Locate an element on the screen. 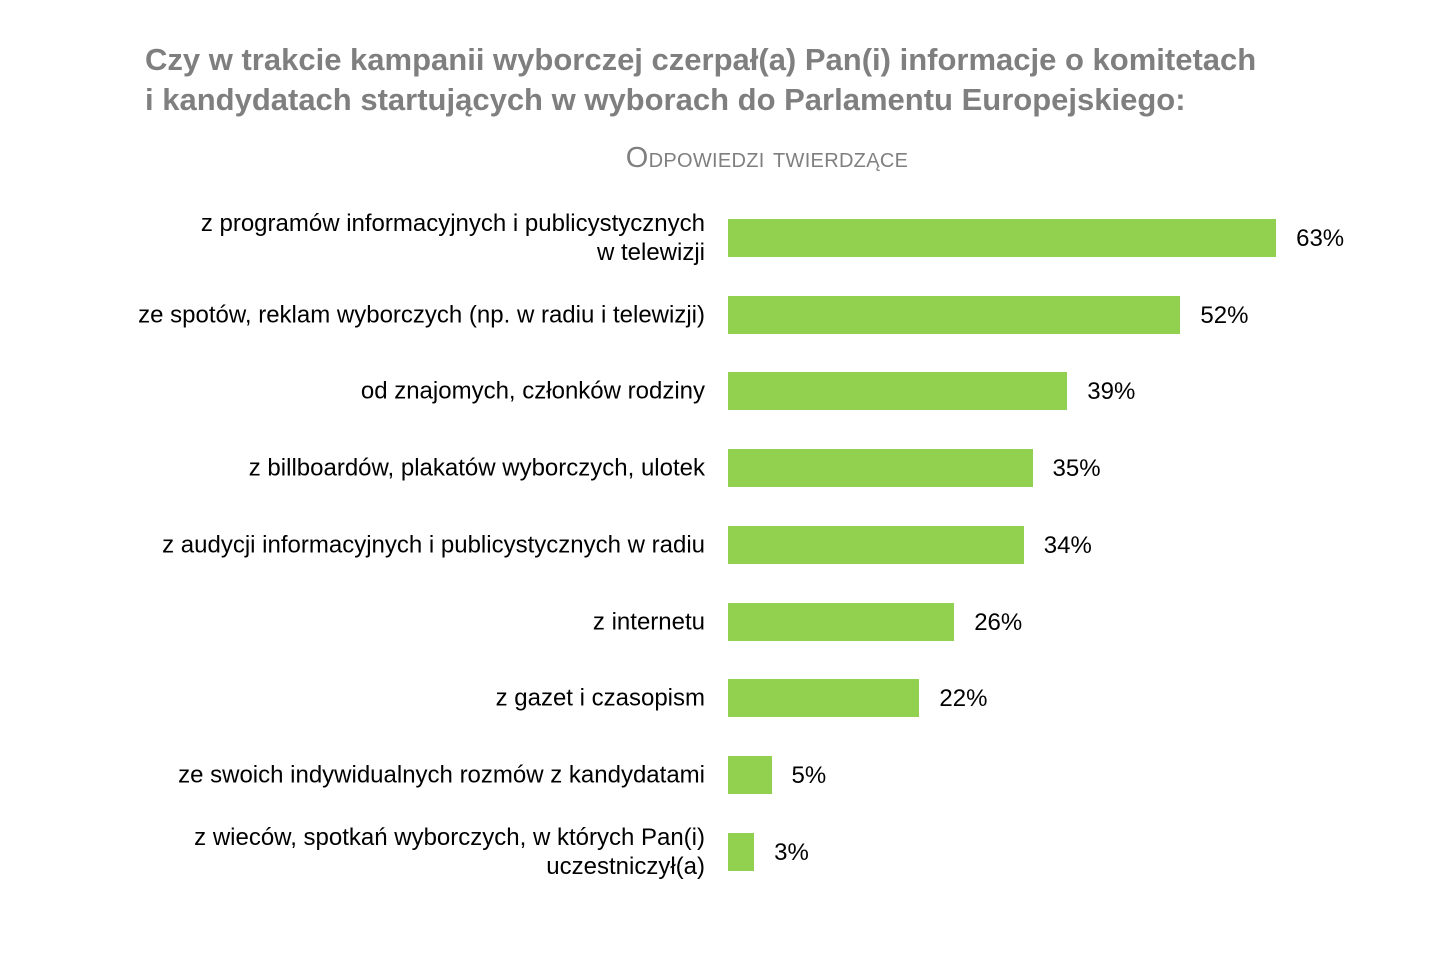 The height and width of the screenshot is (962, 1440). category-label-line: z gazet i czasopism is located at coordinates (600, 698).